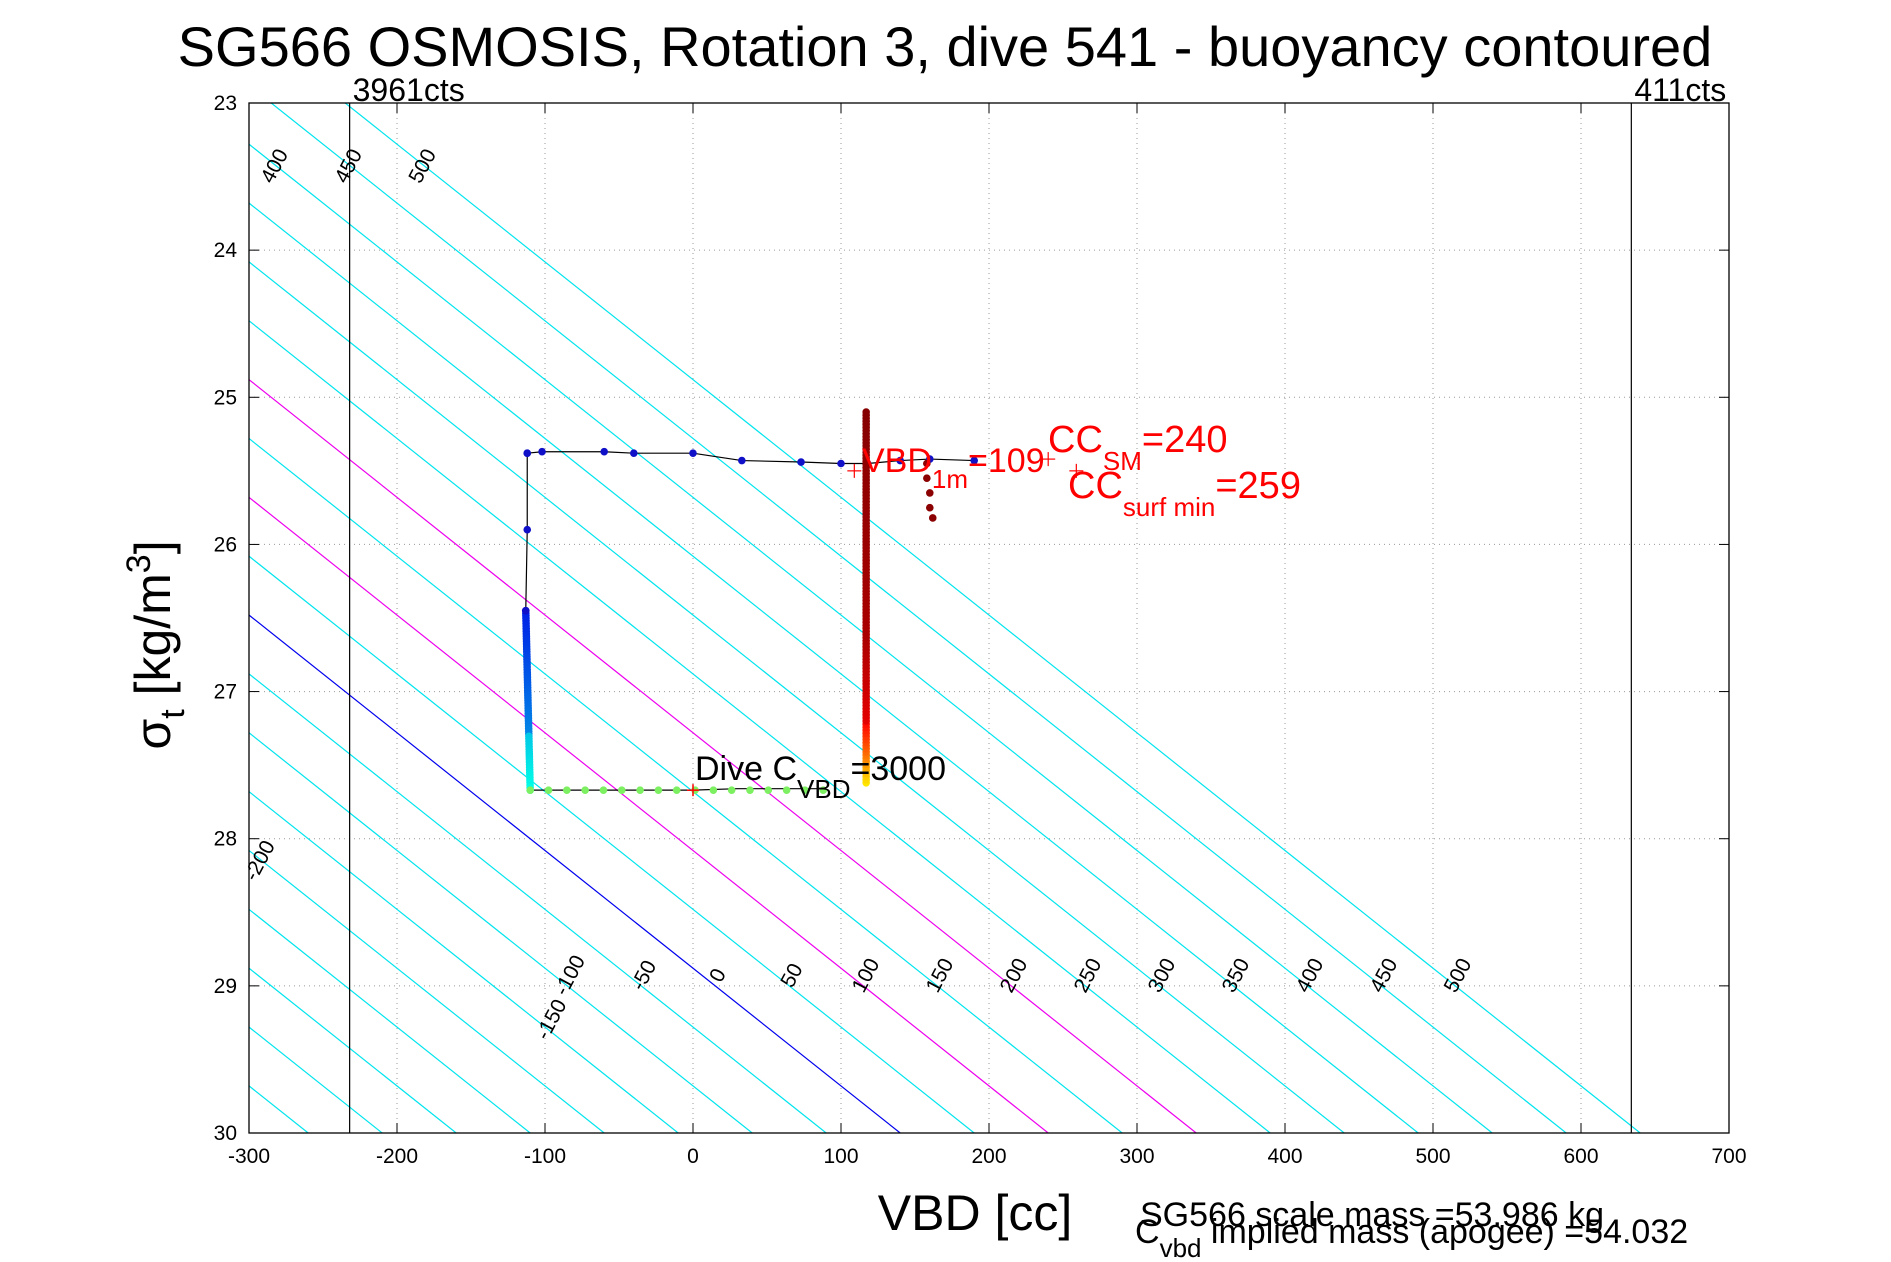 The image size is (1891, 1262). I want to click on x-tick-label: -100, so click(545, 1156).